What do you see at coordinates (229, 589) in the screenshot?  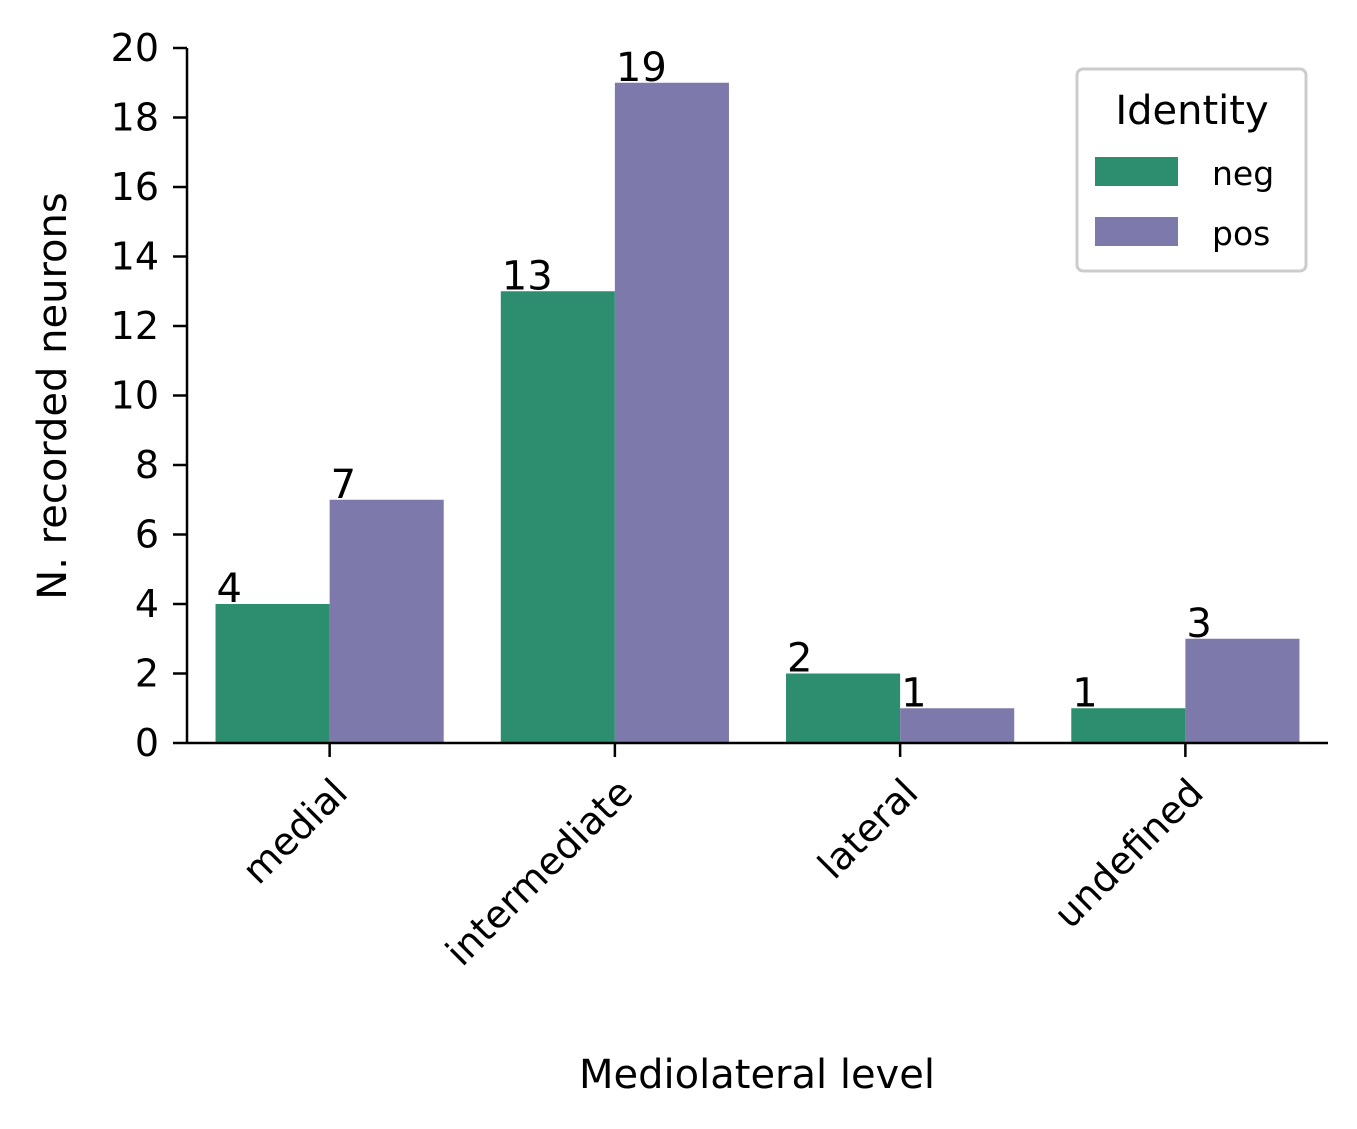 I see `bar-label-neg-medial: 4` at bounding box center [229, 589].